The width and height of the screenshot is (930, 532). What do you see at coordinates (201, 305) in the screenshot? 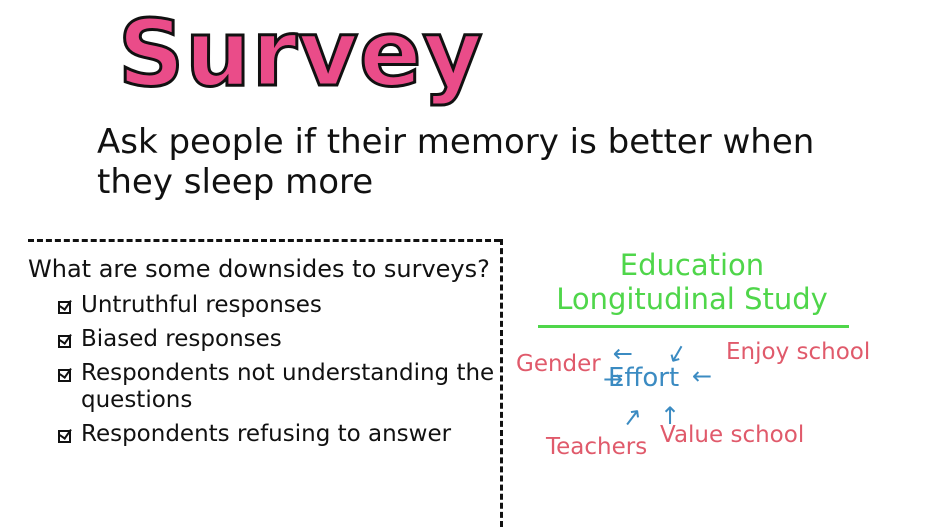
I see `downside-text: Untruthful responses` at bounding box center [201, 305].